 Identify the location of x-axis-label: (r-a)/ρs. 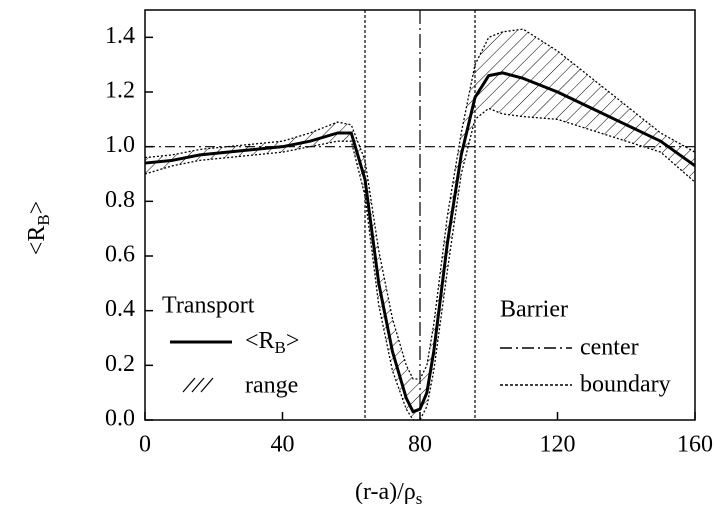
(388, 493).